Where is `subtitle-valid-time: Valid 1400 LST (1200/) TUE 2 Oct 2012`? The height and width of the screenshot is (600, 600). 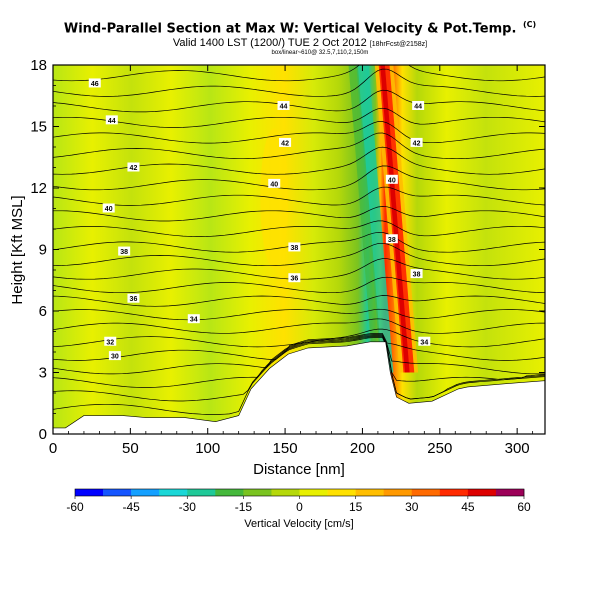 subtitle-valid-time: Valid 1400 LST (1200/) TUE 2 Oct 2012 is located at coordinates (269, 43).